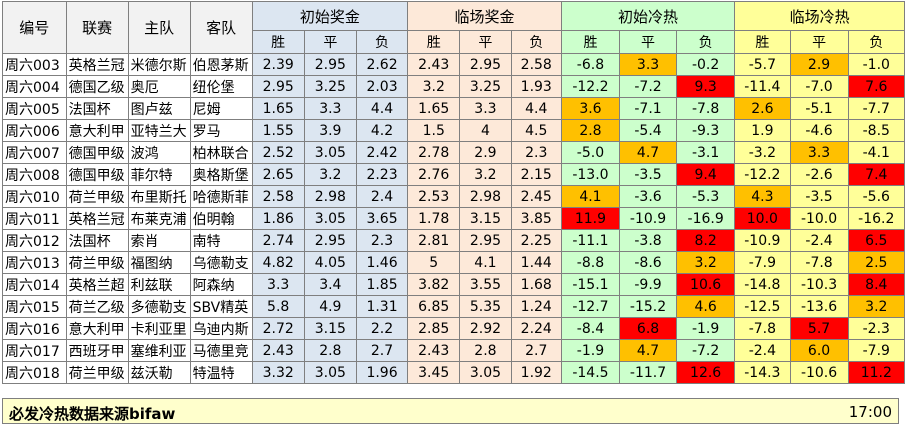 The height and width of the screenshot is (427, 905). I want to click on cell-live-heat: -7.9, so click(762, 262).